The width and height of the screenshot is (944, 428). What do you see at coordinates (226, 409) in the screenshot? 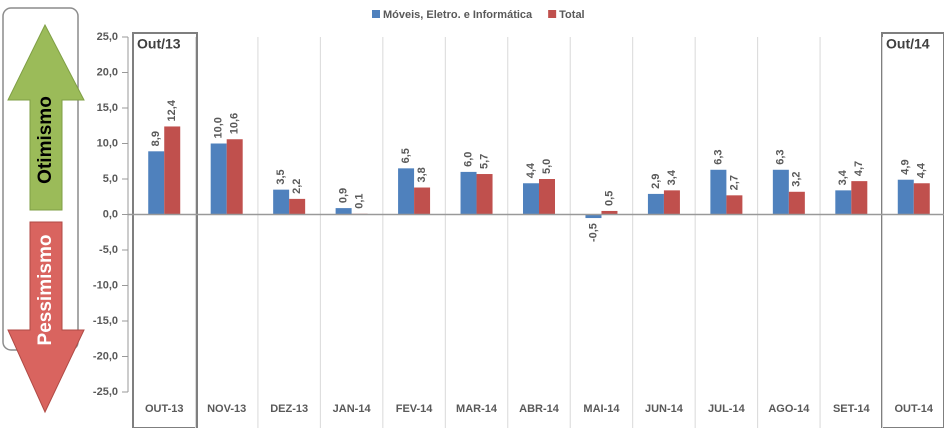
I see `x-tick-label: NOV-13` at bounding box center [226, 409].